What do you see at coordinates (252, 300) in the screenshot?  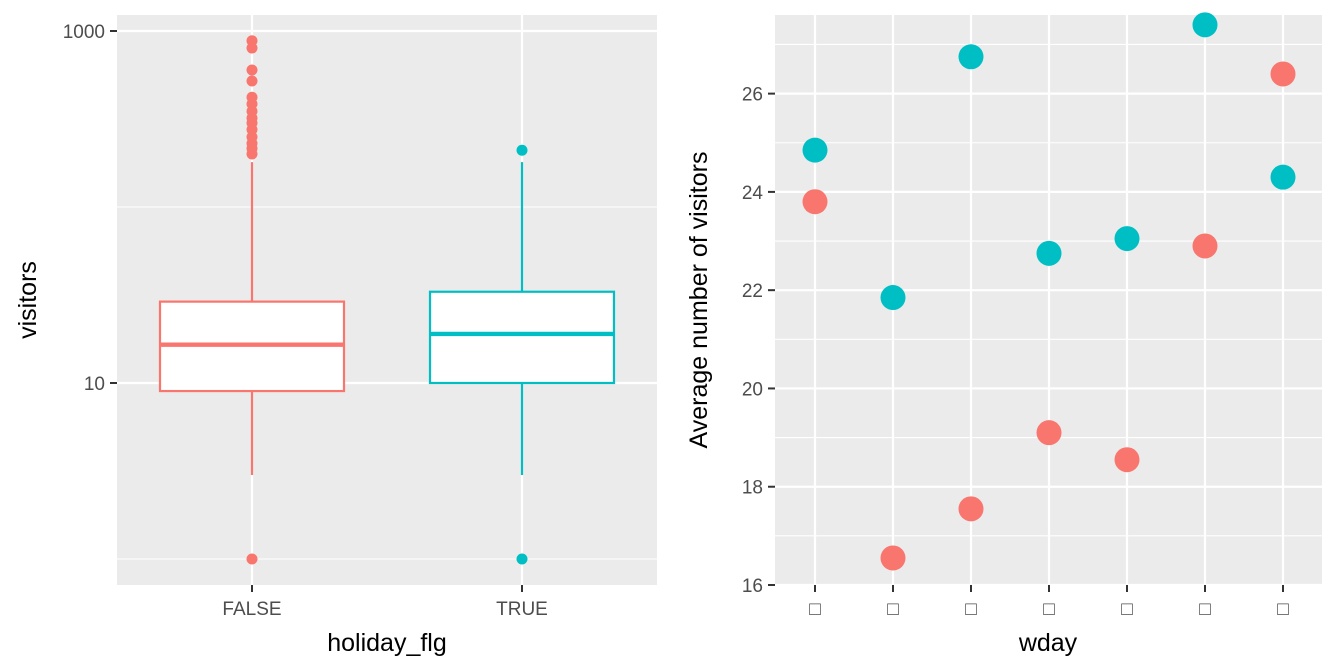 I see `box-false` at bounding box center [252, 300].